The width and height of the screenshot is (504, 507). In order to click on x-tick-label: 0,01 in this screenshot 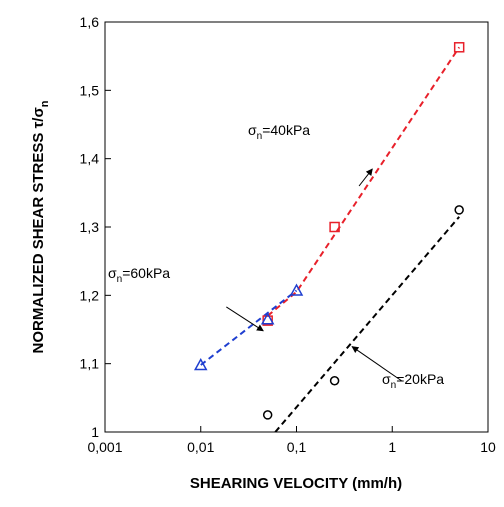, I will do `click(200, 447)`.